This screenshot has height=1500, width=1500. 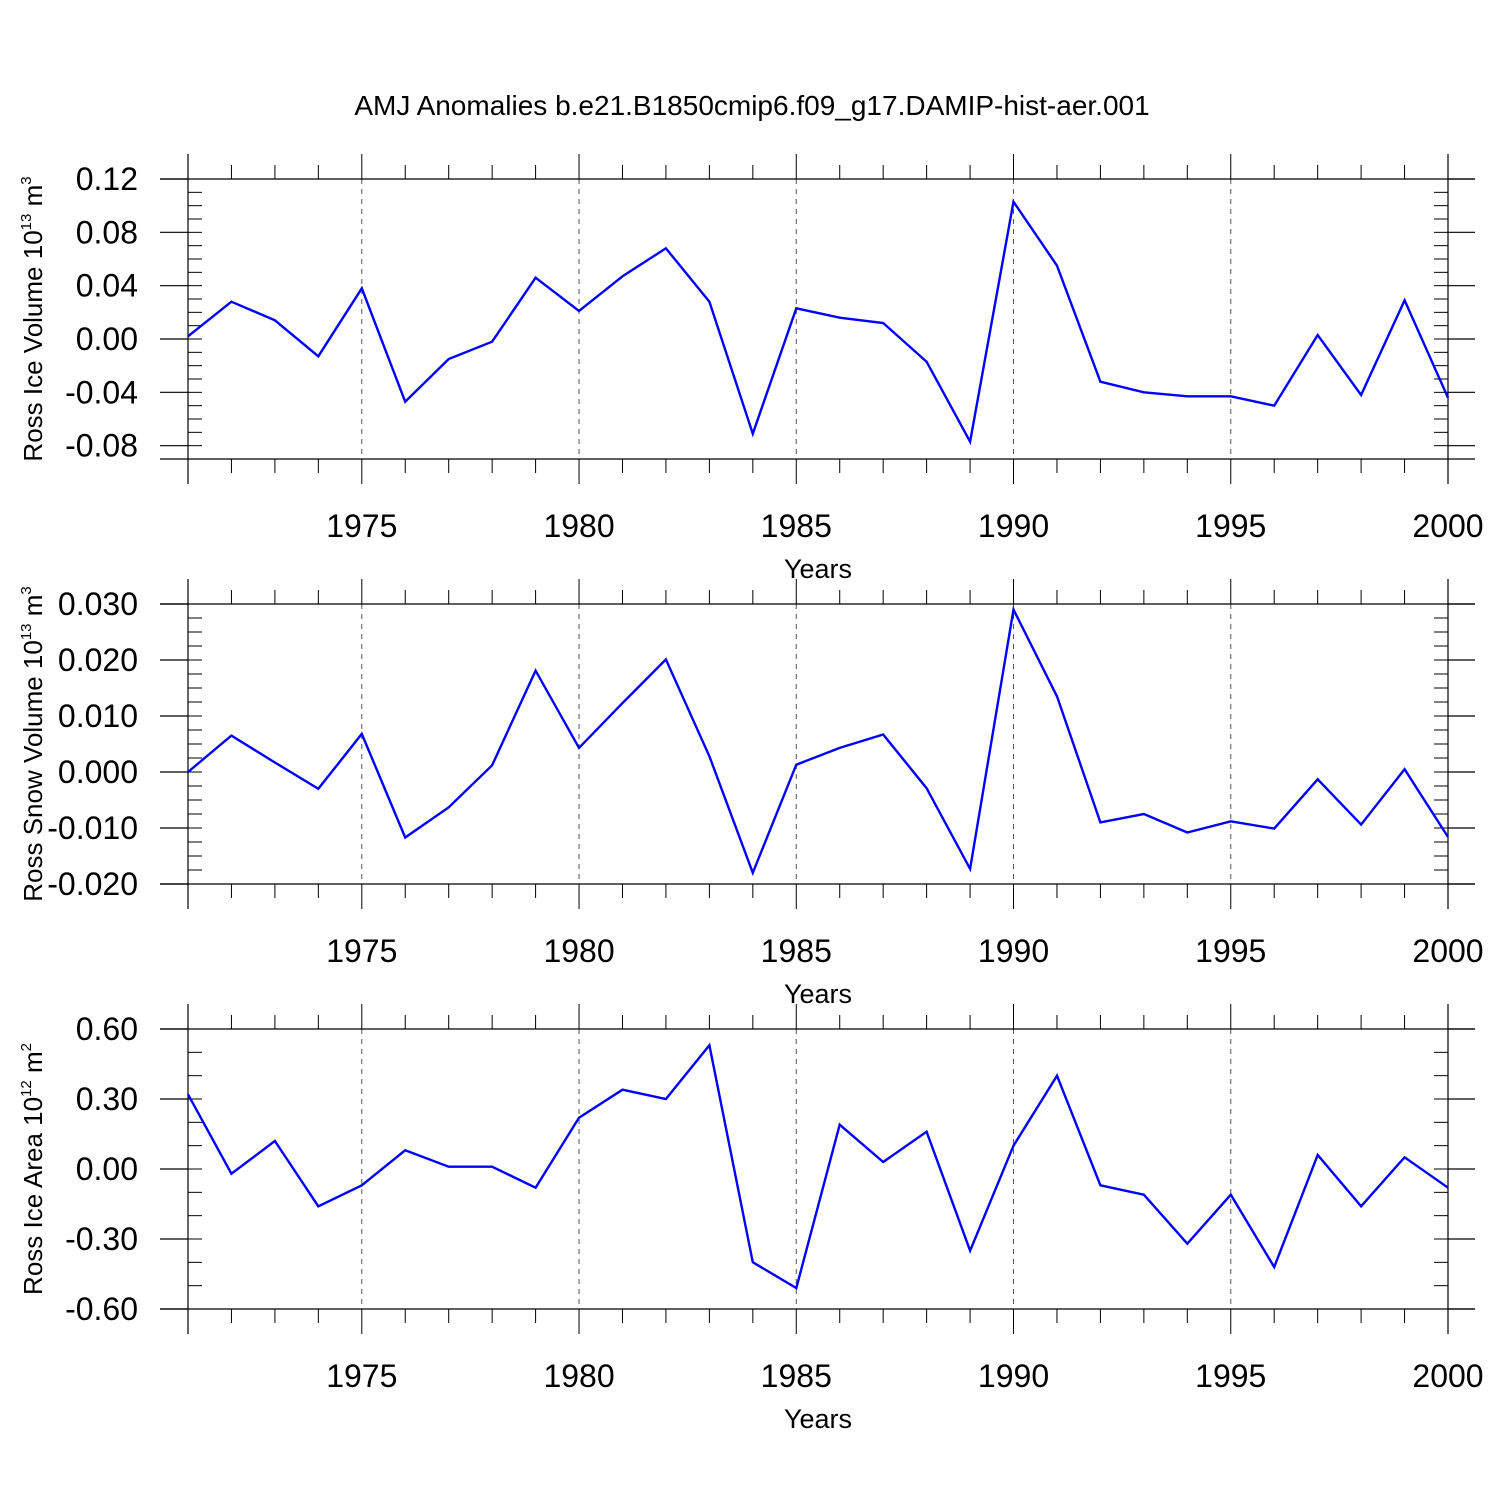 What do you see at coordinates (92, 828) in the screenshot?
I see `y-tick-label: -0.010` at bounding box center [92, 828].